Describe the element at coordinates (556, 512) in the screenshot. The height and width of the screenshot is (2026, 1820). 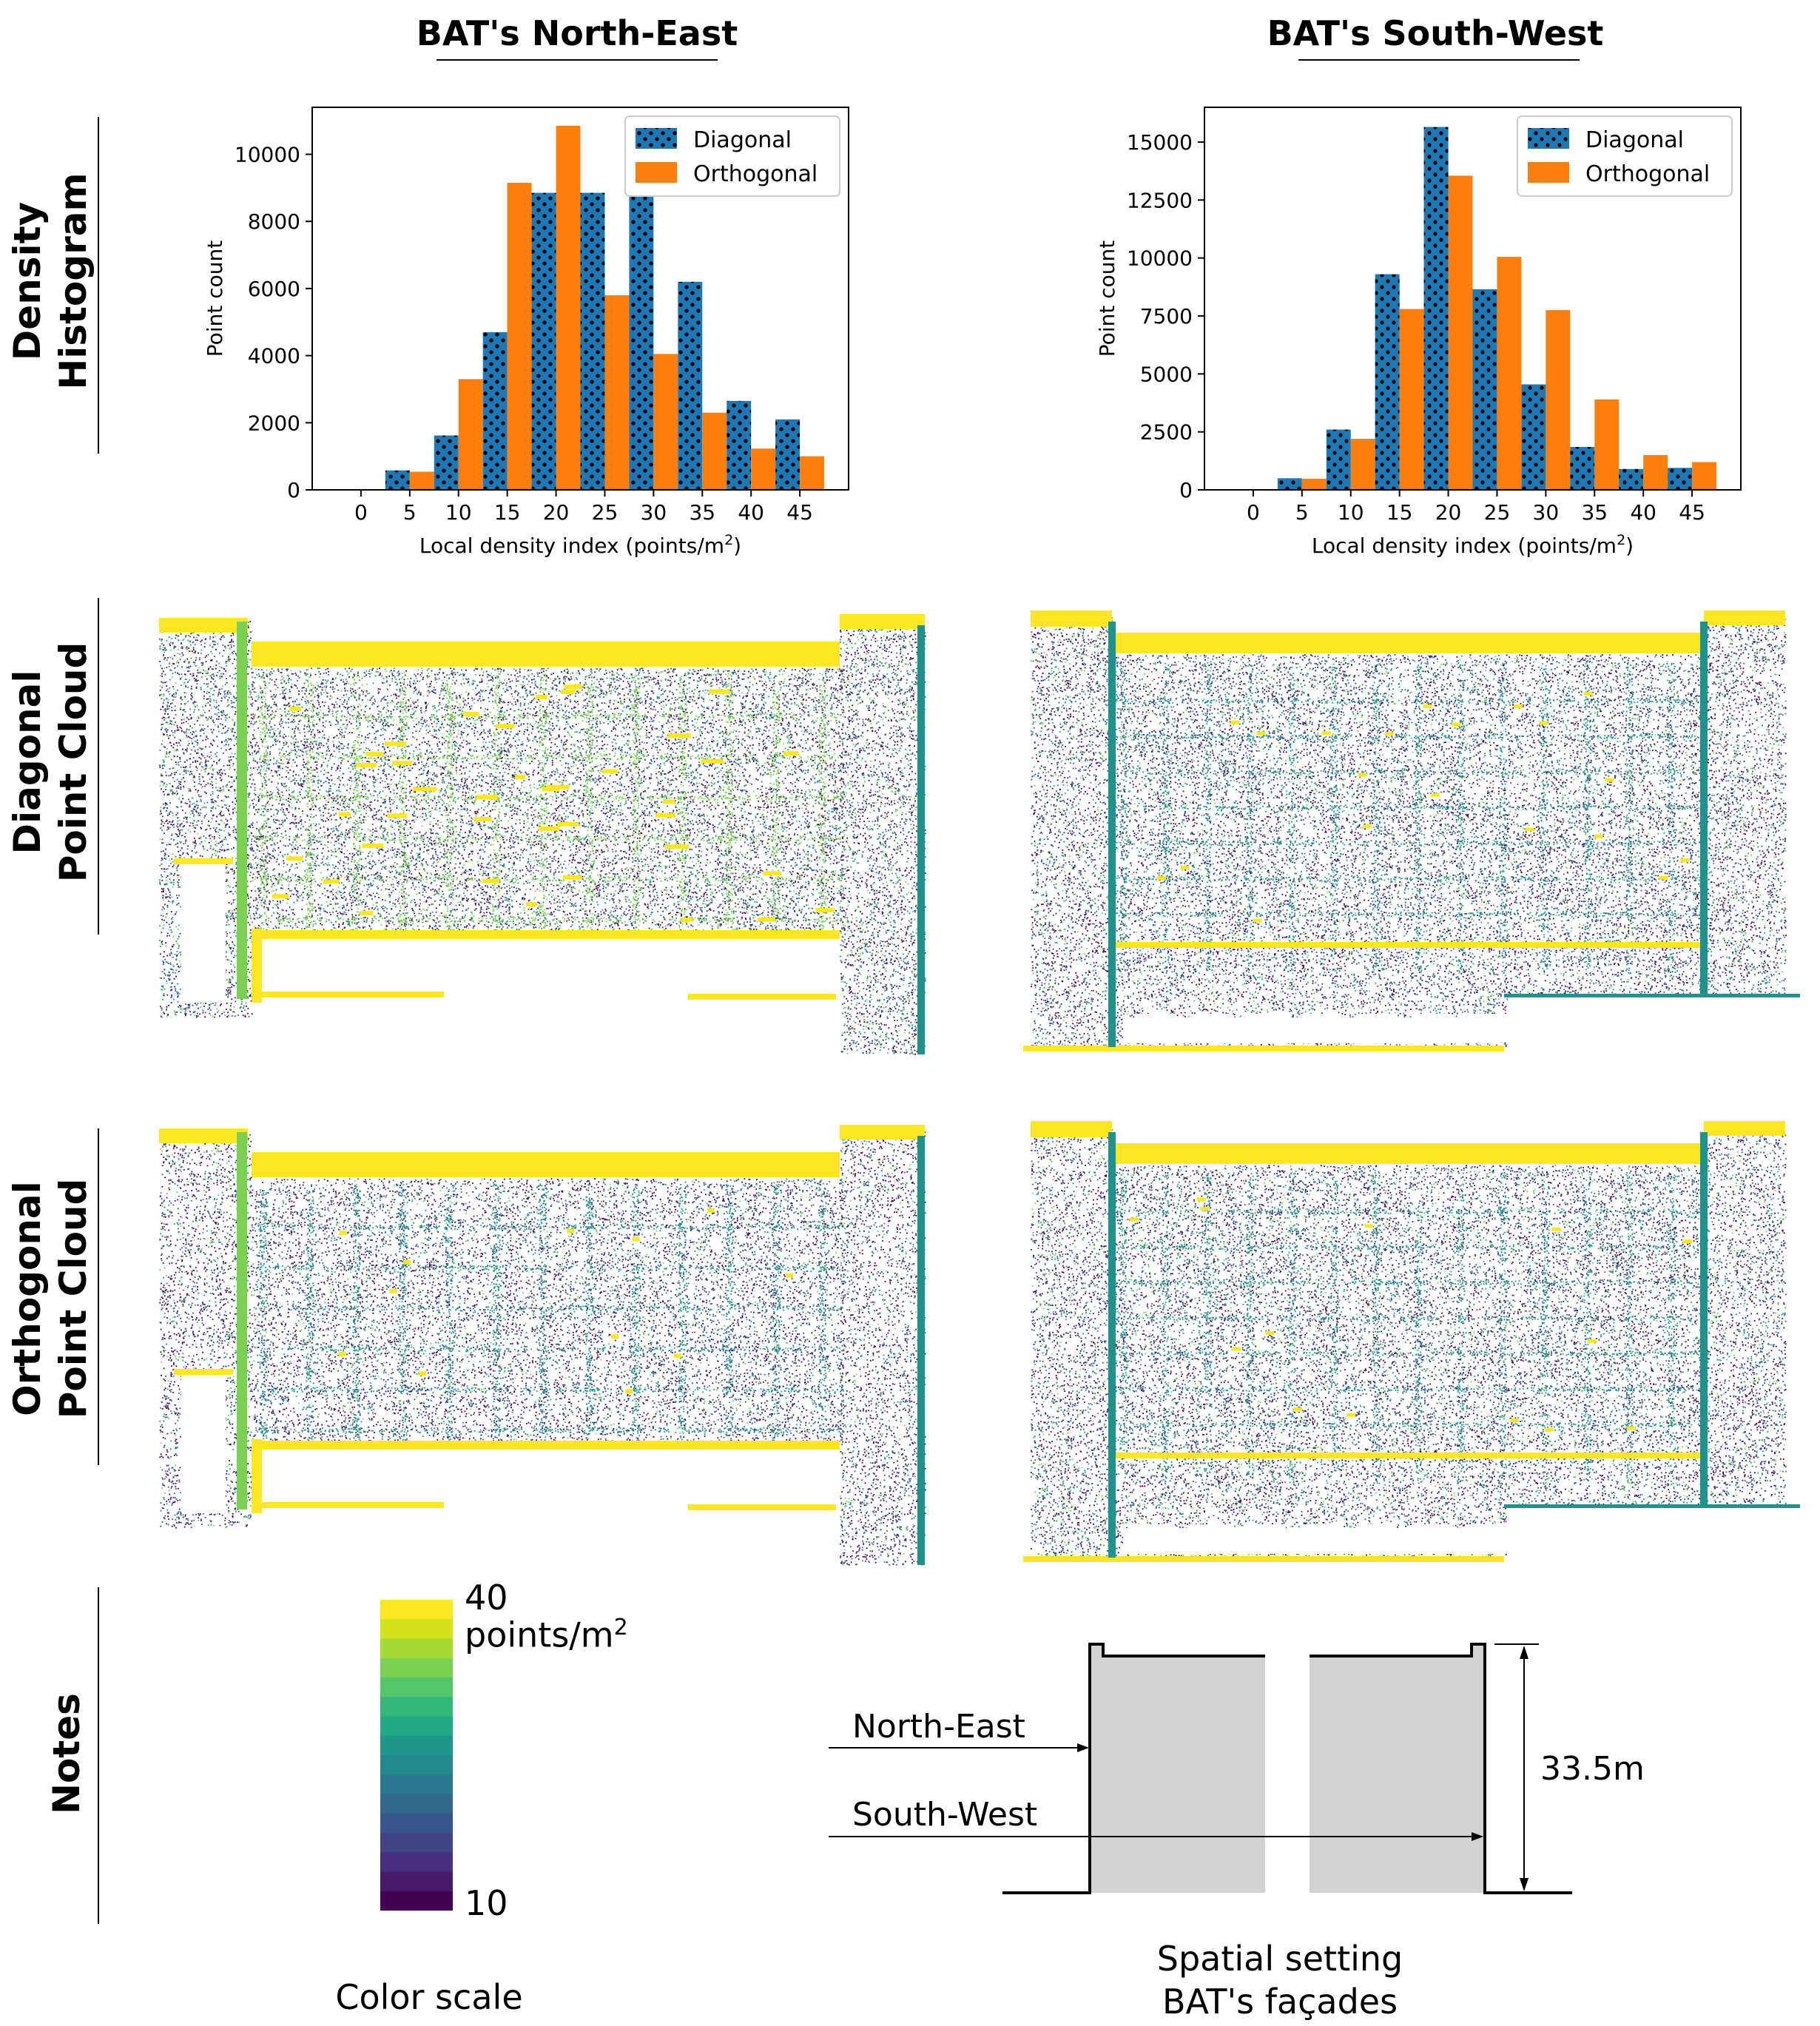
I see `x-tick-label: 20` at that location.